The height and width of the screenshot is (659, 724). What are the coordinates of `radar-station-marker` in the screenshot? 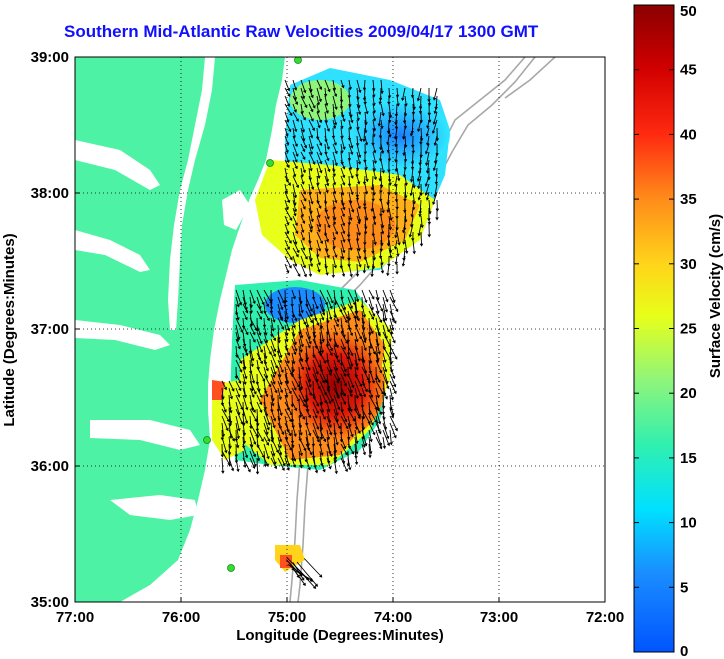 It's located at (298, 60).